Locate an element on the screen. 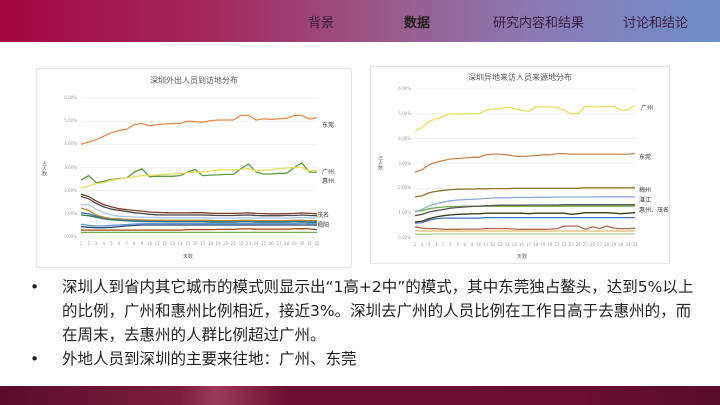 This screenshot has height=405, width=720. label-jieyang: 揭阳 is located at coordinates (323, 225).